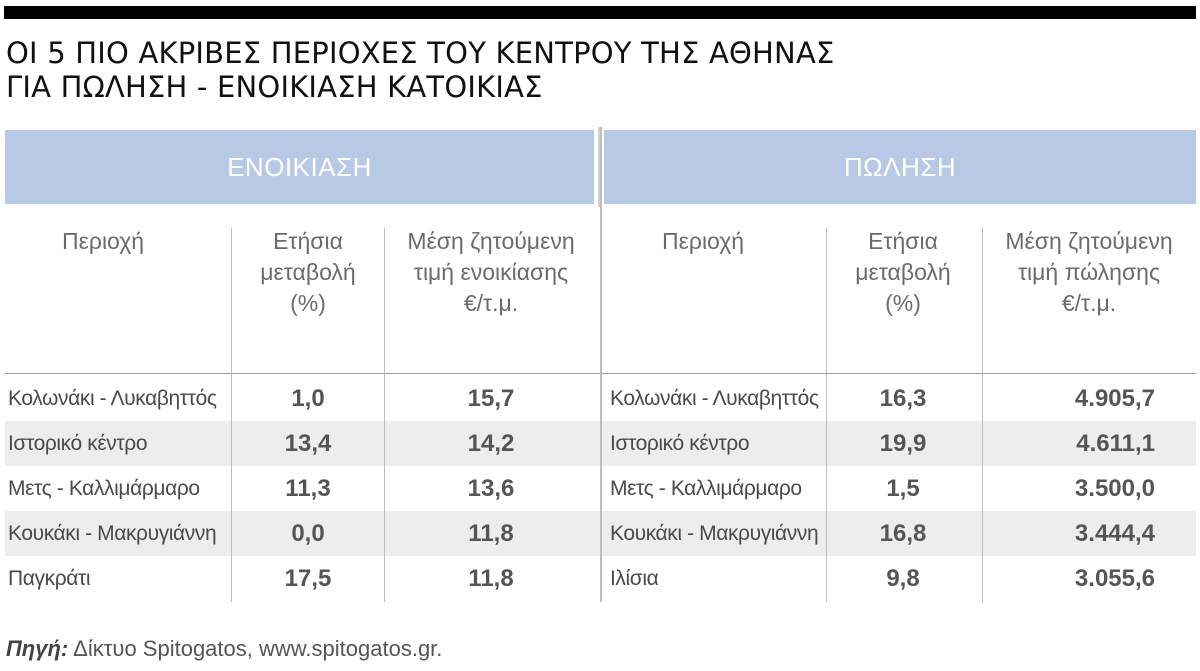  What do you see at coordinates (680, 443) in the screenshot?
I see `sale-area-cell: Ιστορικό κέντρο` at bounding box center [680, 443].